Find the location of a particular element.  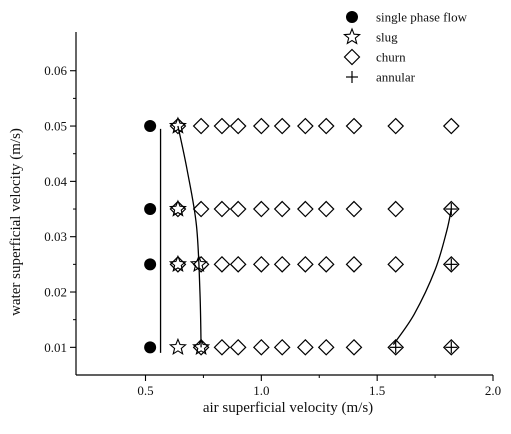

y-axis-title: water superficial velocity (m/s) is located at coordinates (16, 222).